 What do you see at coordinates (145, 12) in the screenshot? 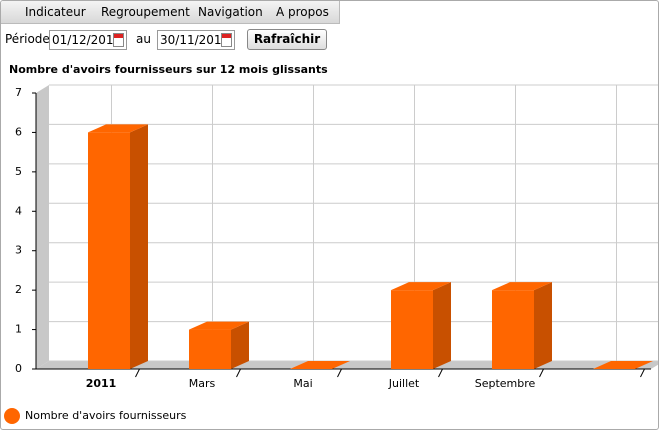
I see `menu-item: Regroupement` at bounding box center [145, 12].